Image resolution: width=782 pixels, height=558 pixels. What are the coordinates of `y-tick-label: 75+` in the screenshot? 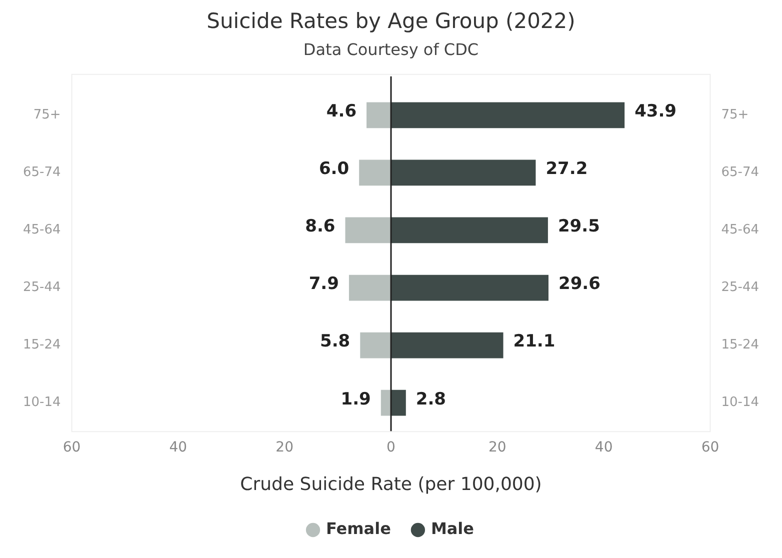 It's located at (47, 115).